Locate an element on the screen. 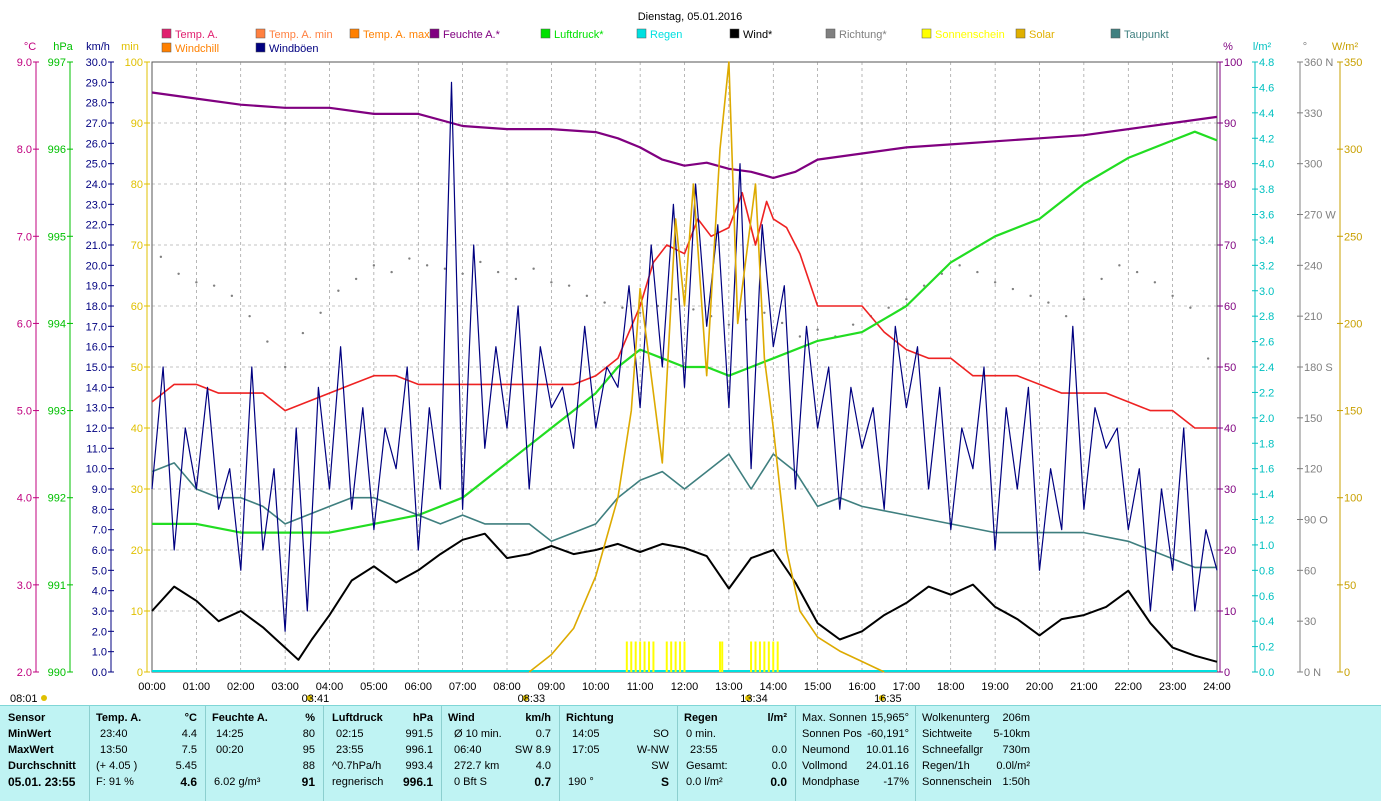 This screenshot has height=801, width=1381. axis-tick-label: 40 is located at coordinates (1230, 429).